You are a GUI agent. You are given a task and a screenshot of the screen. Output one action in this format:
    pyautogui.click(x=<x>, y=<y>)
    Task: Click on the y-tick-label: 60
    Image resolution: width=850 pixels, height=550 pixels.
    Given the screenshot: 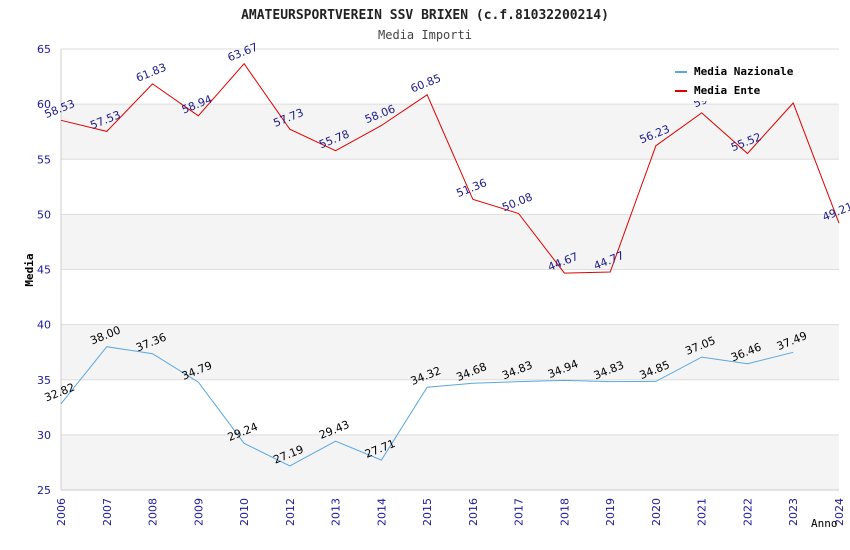 What is the action you would take?
    pyautogui.click(x=44, y=104)
    